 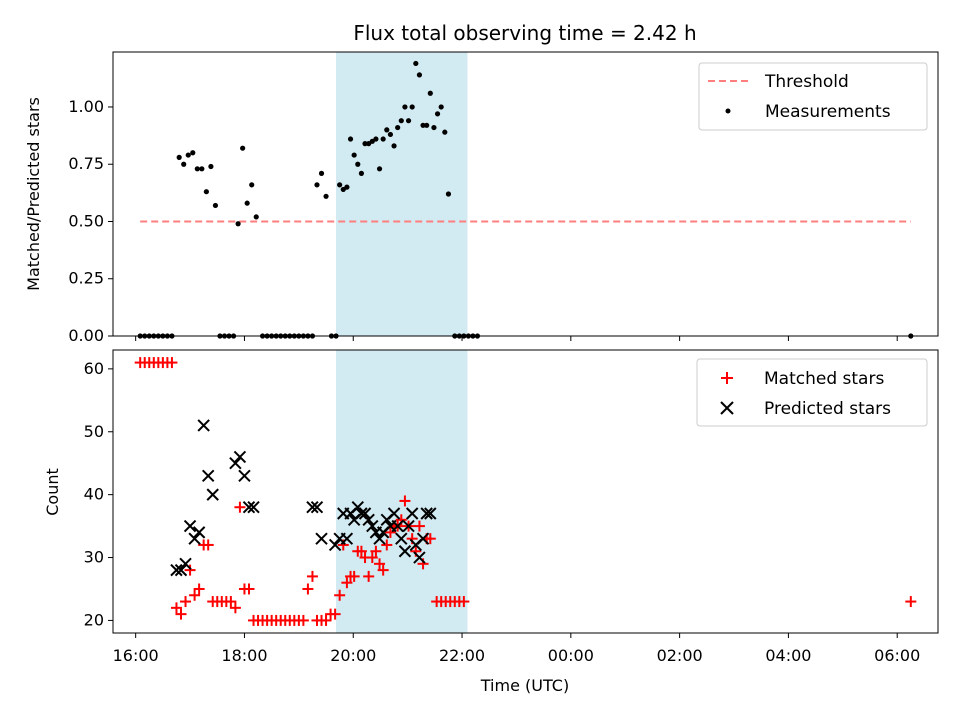 I want to click on y-tick-label: 30, so click(x=94, y=557).